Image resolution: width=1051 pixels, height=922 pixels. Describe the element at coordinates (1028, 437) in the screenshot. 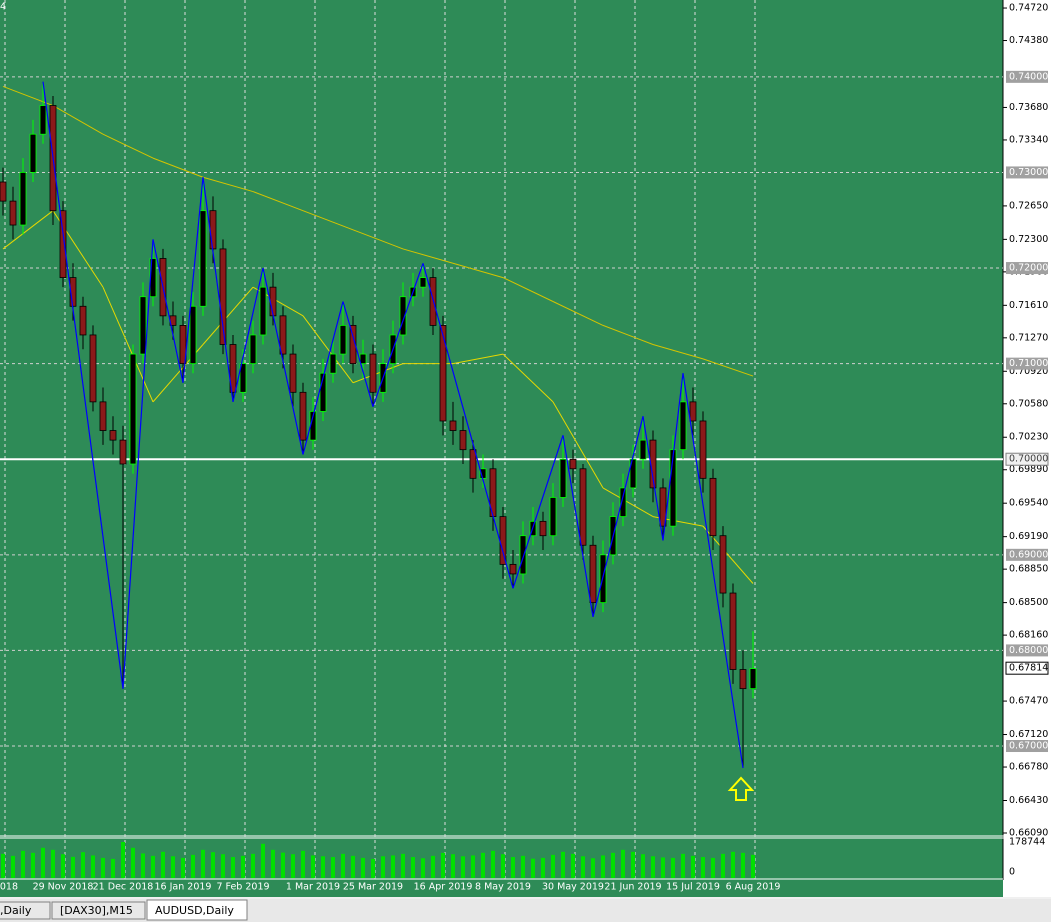

I see `y-tick-label: 0.70230` at that location.